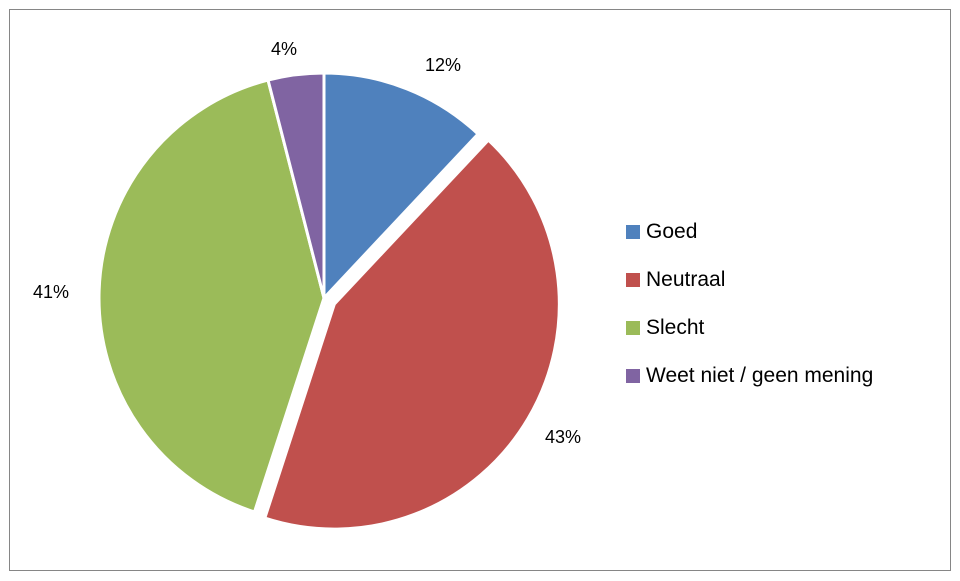 The height and width of the screenshot is (581, 960). I want to click on data-label-goed: 12%, so click(443, 65).